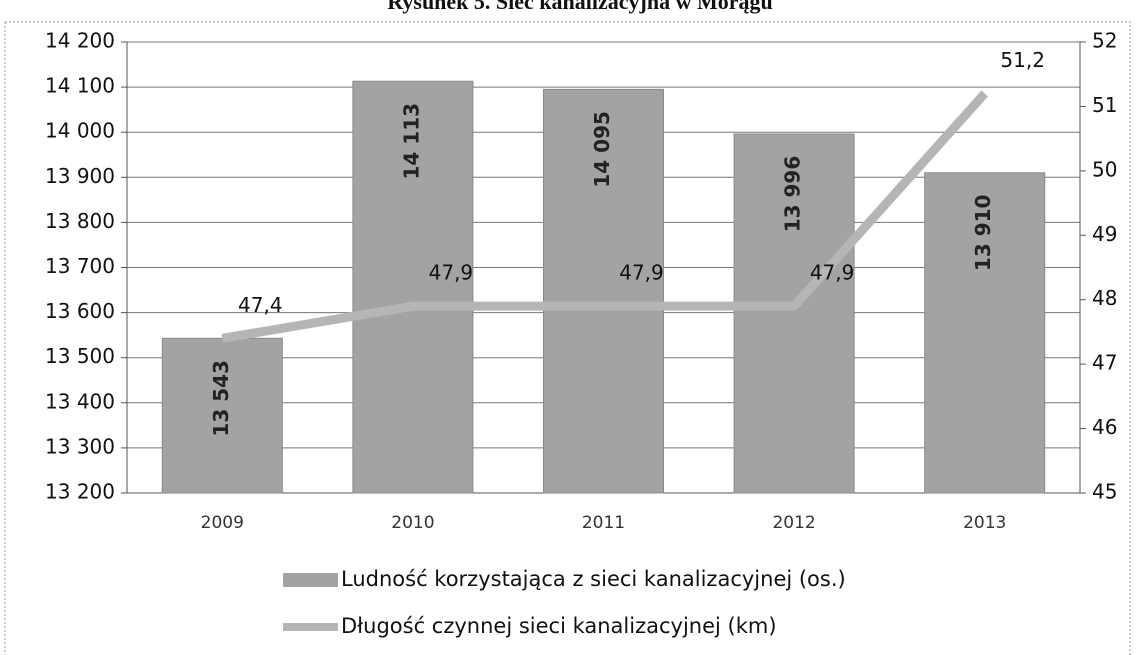 This screenshot has width=1138, height=655. I want to click on bar-value-label: 14 113, so click(411, 141).